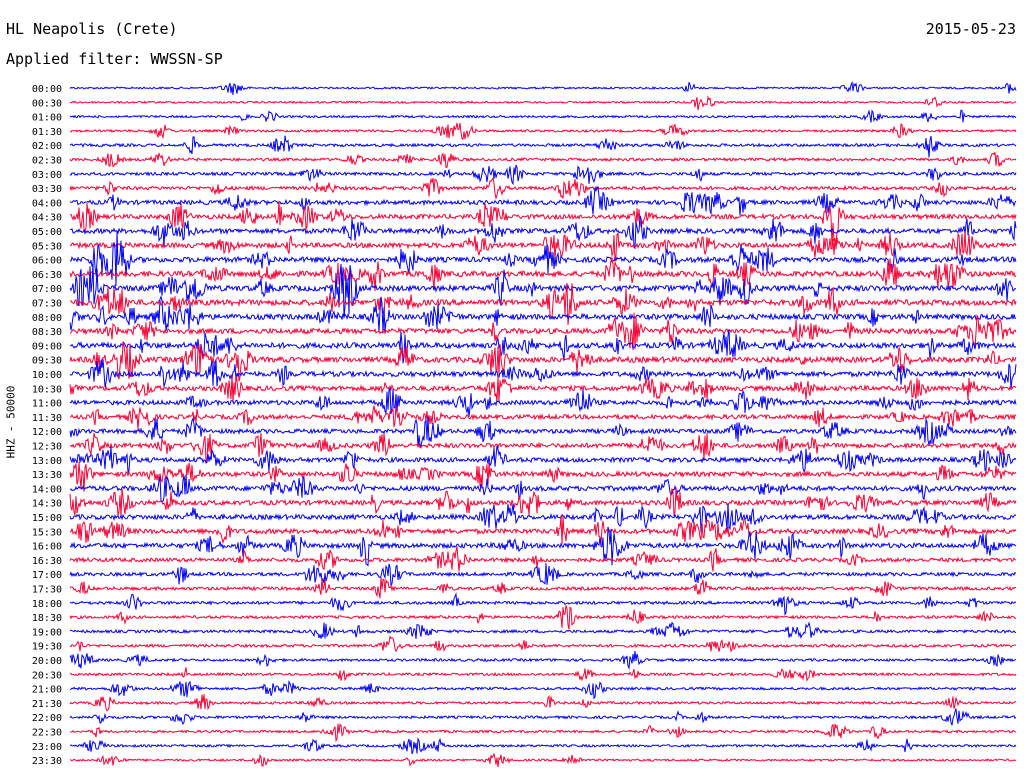 This screenshot has height=780, width=1024. I want to click on time-label: 00:00, so click(47, 89).